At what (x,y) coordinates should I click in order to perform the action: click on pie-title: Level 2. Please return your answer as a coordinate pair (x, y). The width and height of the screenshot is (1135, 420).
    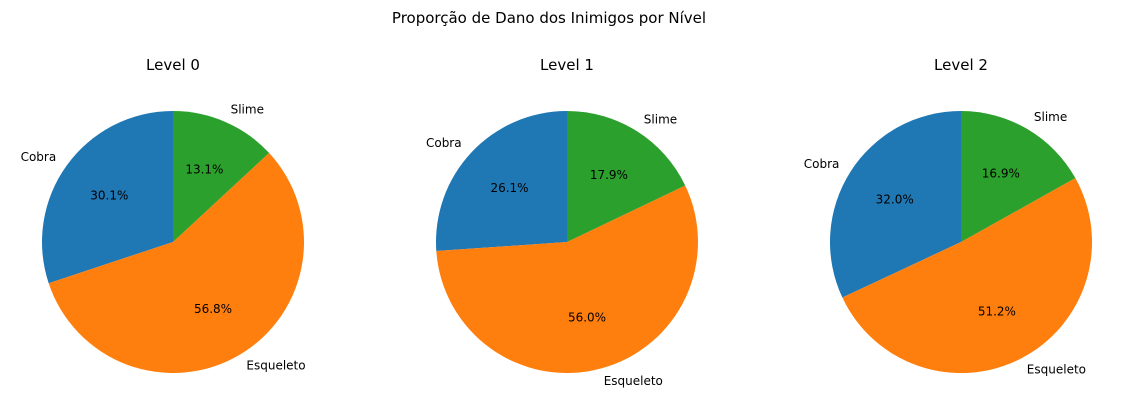
    Looking at the image, I should click on (961, 65).